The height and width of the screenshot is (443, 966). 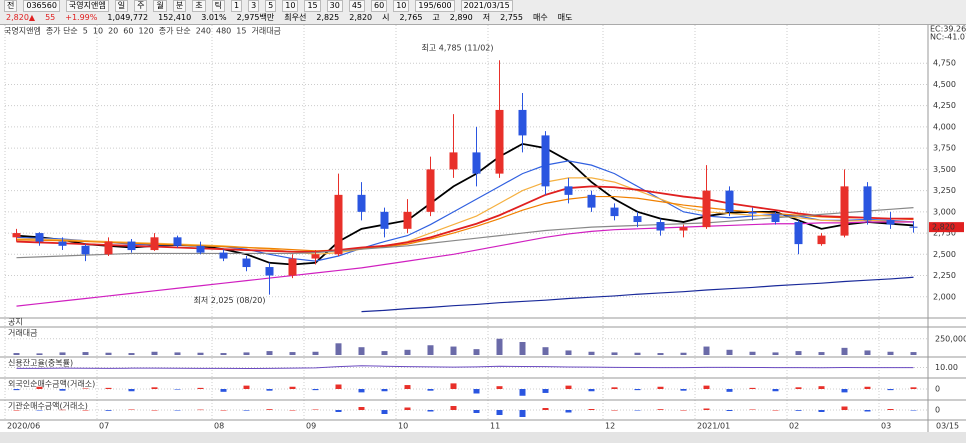 I want to click on toolbar-button: 월, so click(x=160, y=6).